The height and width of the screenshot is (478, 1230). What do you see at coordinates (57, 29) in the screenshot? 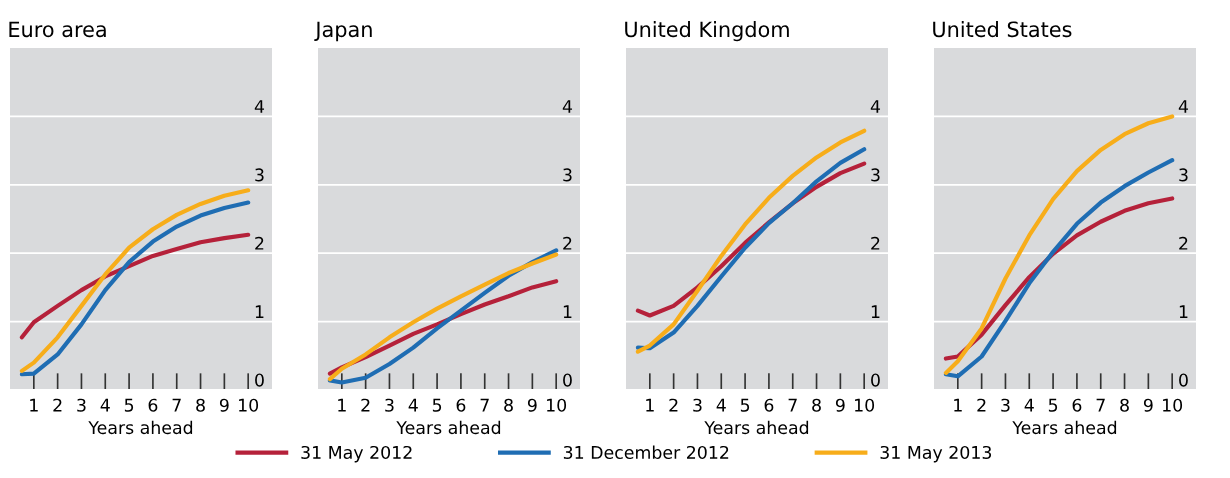
I see `chart-title: Euro area` at bounding box center [57, 29].